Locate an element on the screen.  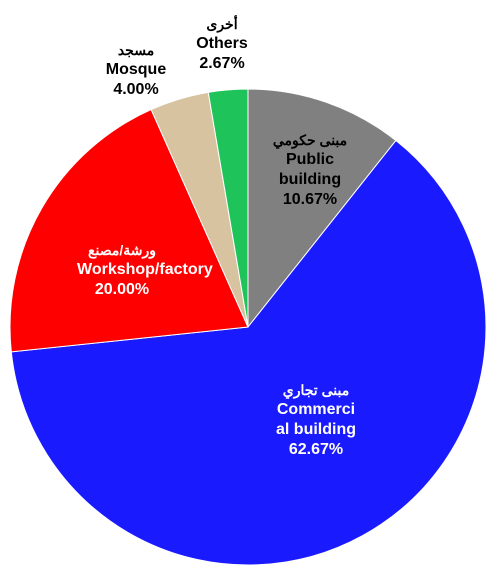
slice-label: ورشة/مصنع Workshop/factory 20.00% is located at coordinates (145, 270).